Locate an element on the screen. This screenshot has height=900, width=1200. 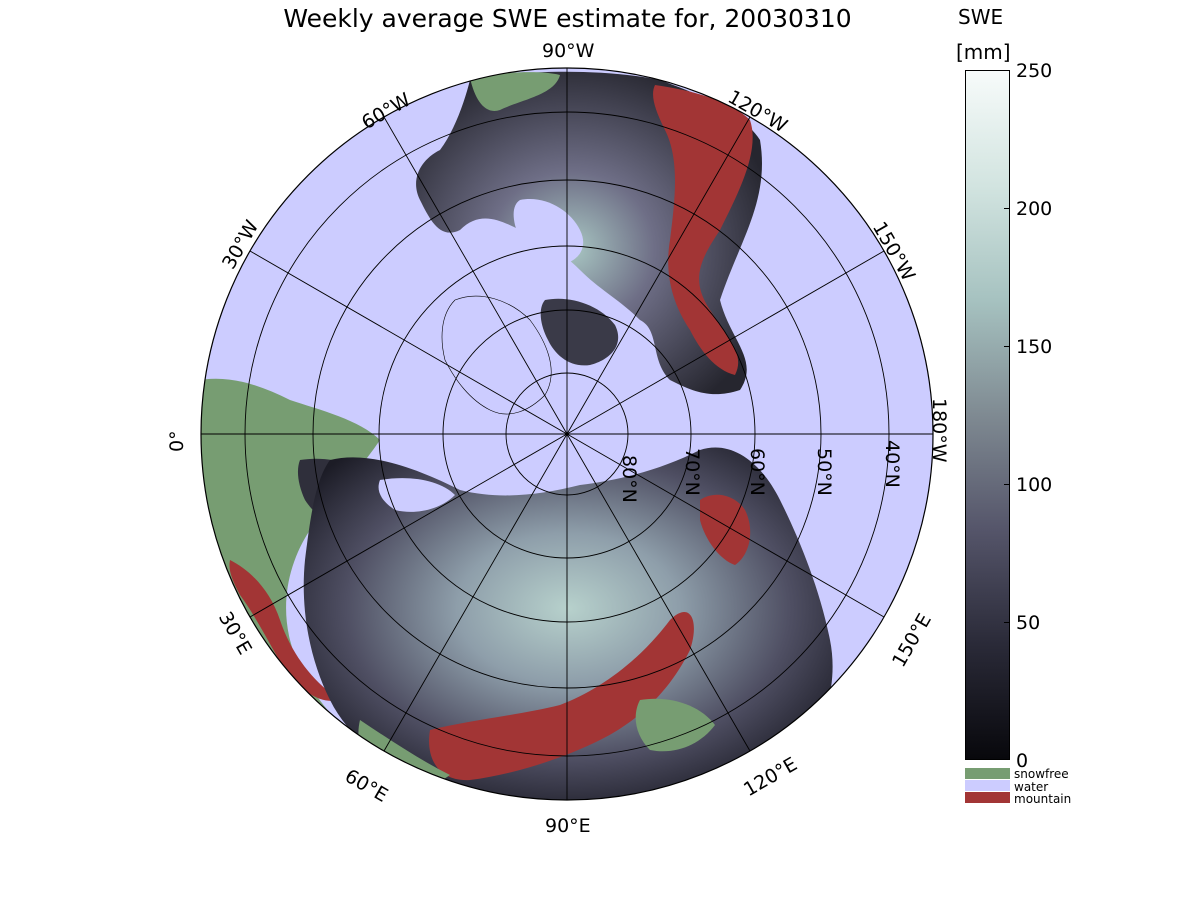
lon-label-90e: 90°E is located at coordinates (568, 826).